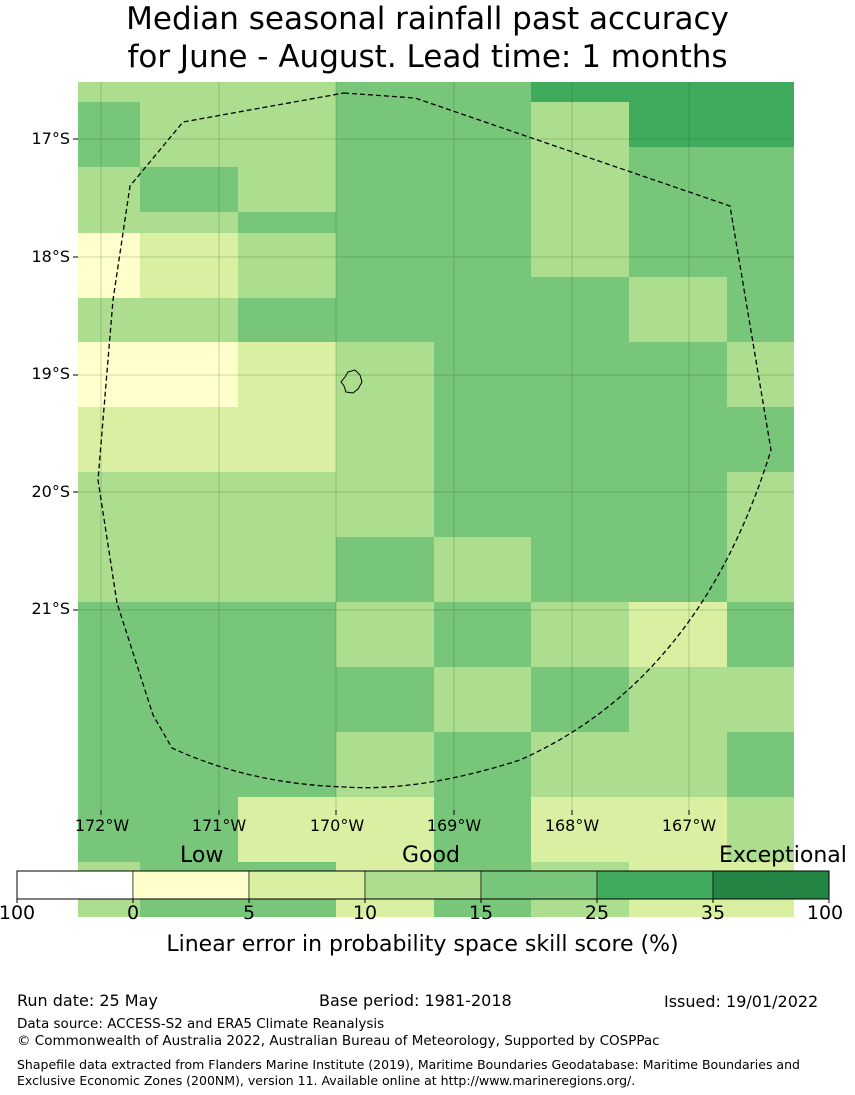 Image resolution: width=855 pixels, height=1095 pixels. Describe the element at coordinates (249, 913) in the screenshot. I see `colorbar-tick: 5` at that location.